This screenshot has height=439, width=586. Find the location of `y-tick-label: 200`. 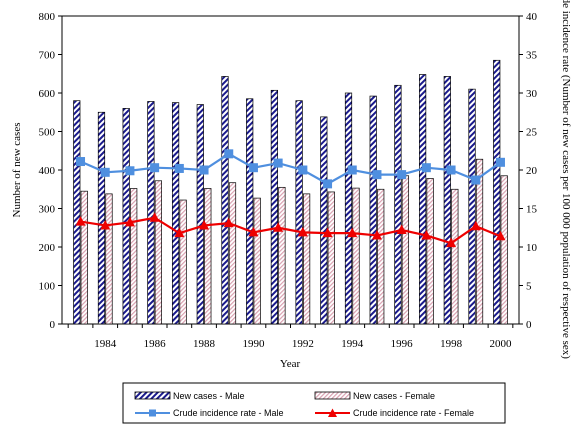

y-tick-label: 200 is located at coordinates (47, 248).